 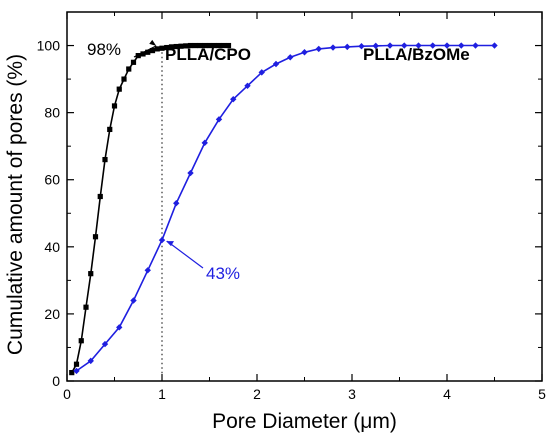 What do you see at coordinates (49, 46) in the screenshot?
I see `y-tick-label: 100` at bounding box center [49, 46].